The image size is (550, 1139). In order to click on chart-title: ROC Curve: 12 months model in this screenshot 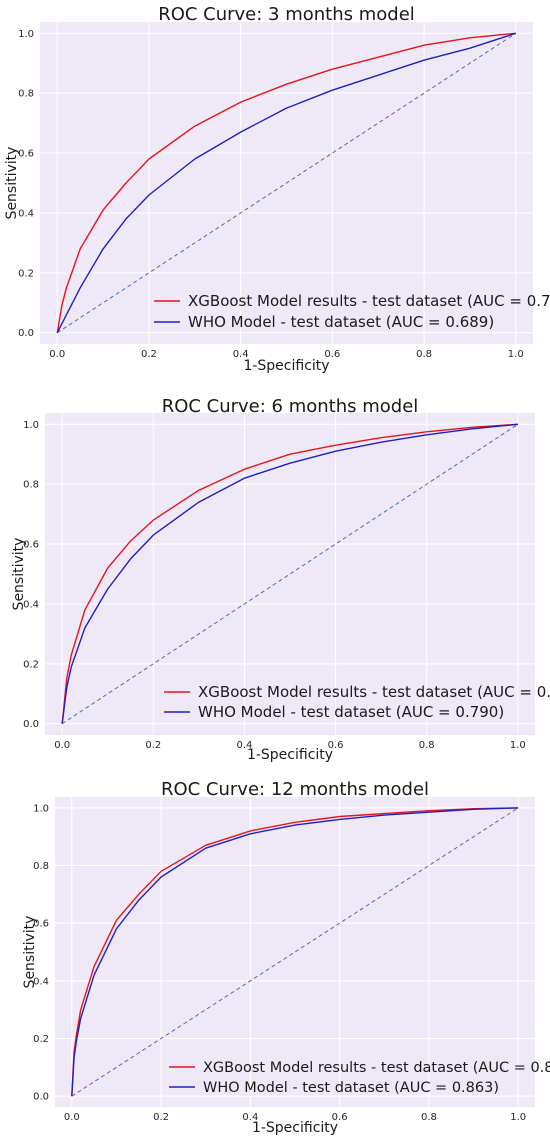, I will do `click(295, 789)`.